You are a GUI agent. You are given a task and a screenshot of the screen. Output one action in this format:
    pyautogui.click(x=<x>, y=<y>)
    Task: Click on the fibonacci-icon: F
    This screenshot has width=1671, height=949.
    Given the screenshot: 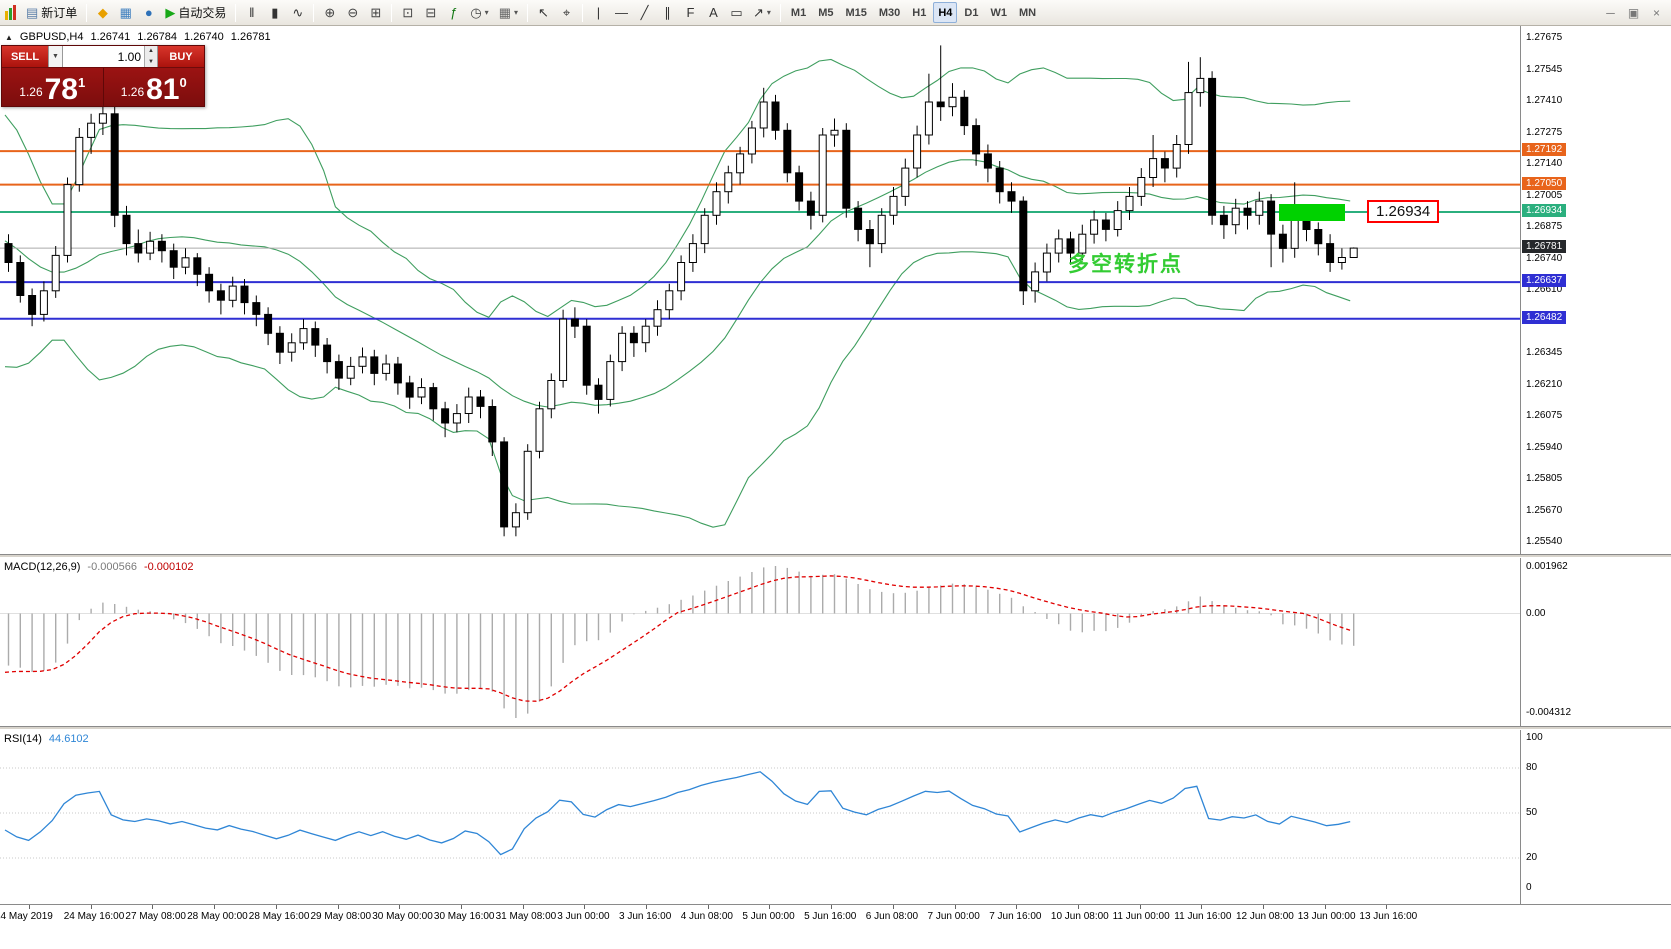 What is the action you would take?
    pyautogui.click(x=690, y=12)
    